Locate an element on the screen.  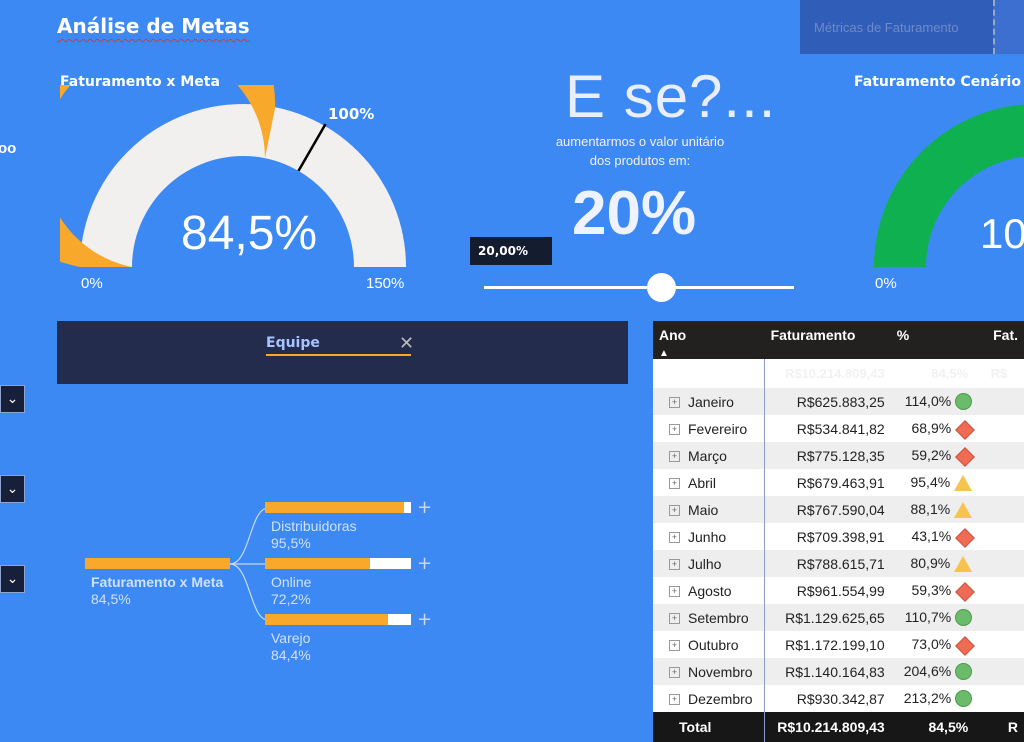
gauge-right-min: 0% is located at coordinates (886, 283).